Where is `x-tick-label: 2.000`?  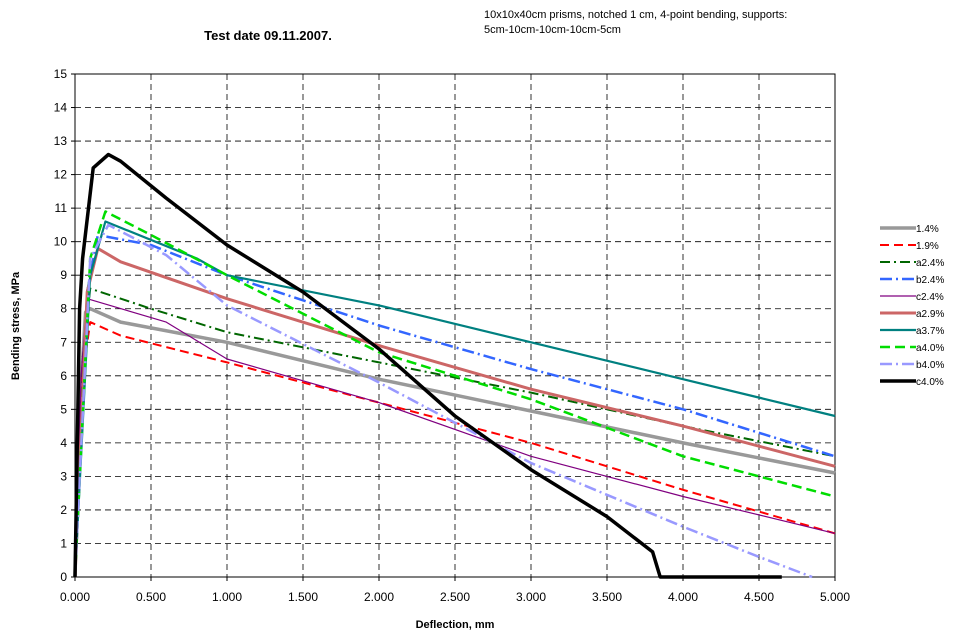
x-tick-label: 2.000 is located at coordinates (379, 597).